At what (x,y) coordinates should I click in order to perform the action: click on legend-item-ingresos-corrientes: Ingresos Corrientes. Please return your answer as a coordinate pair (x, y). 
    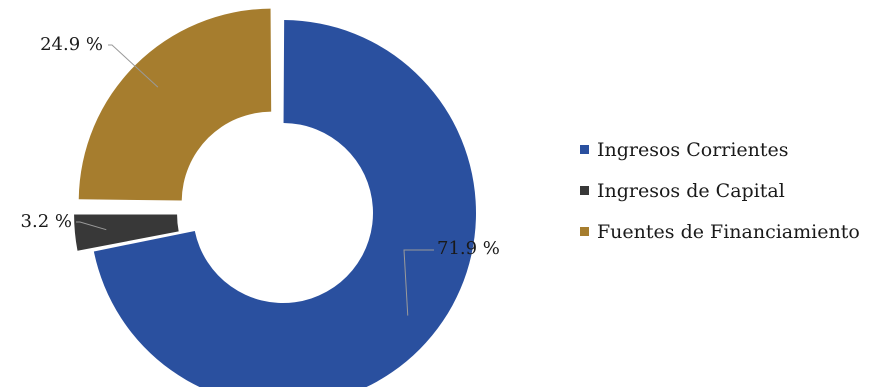
    Looking at the image, I should click on (720, 149).